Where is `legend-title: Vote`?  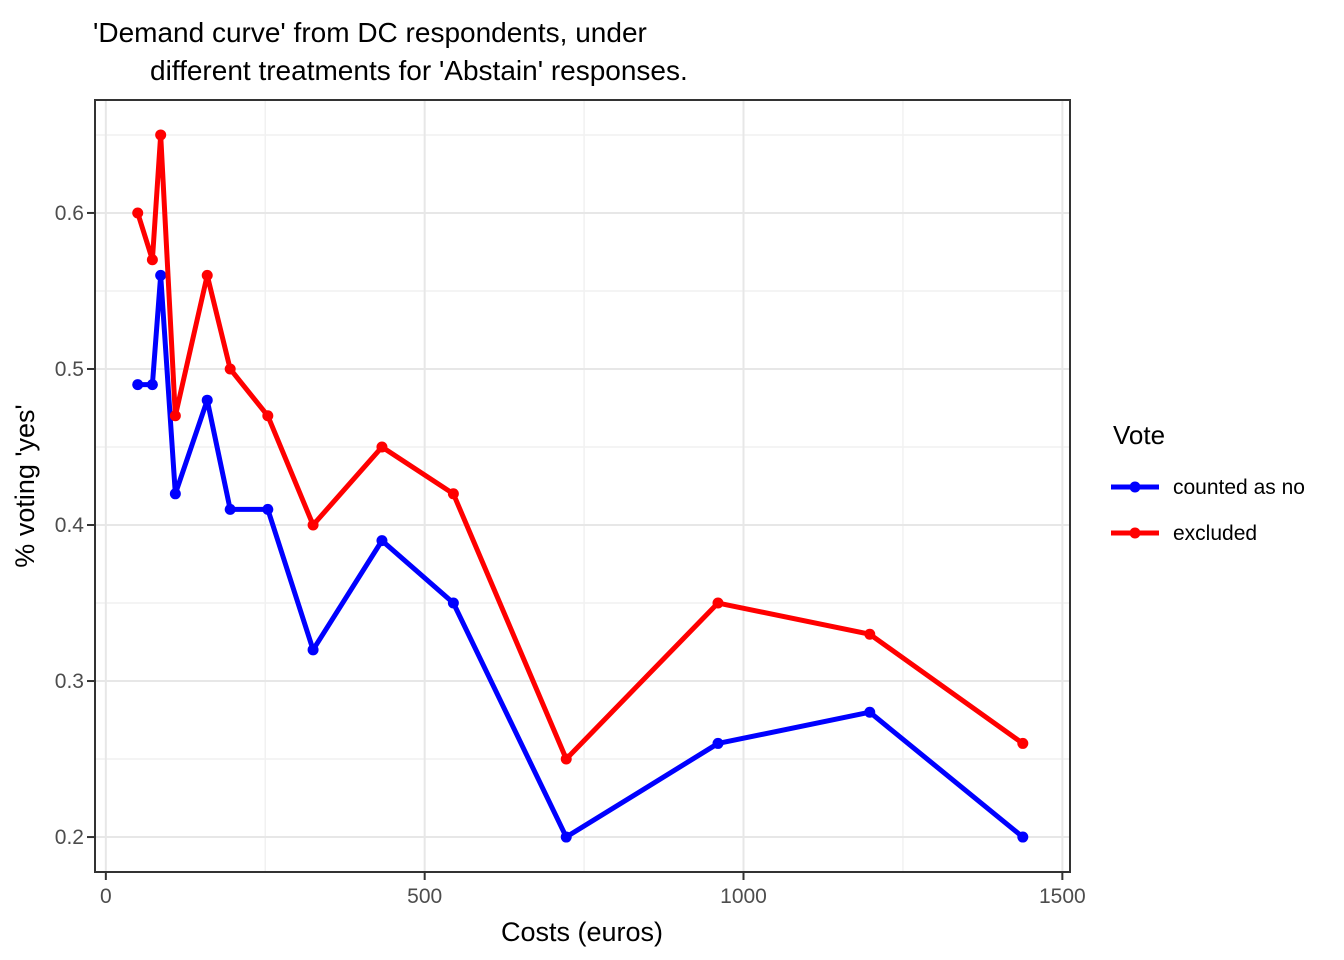
legend-title: Vote is located at coordinates (1139, 435).